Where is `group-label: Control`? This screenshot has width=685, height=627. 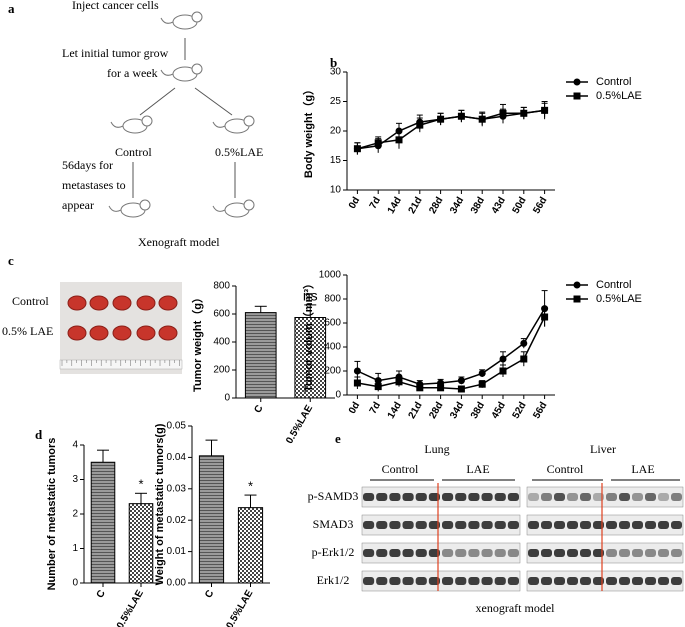 group-label: Control is located at coordinates (565, 469).